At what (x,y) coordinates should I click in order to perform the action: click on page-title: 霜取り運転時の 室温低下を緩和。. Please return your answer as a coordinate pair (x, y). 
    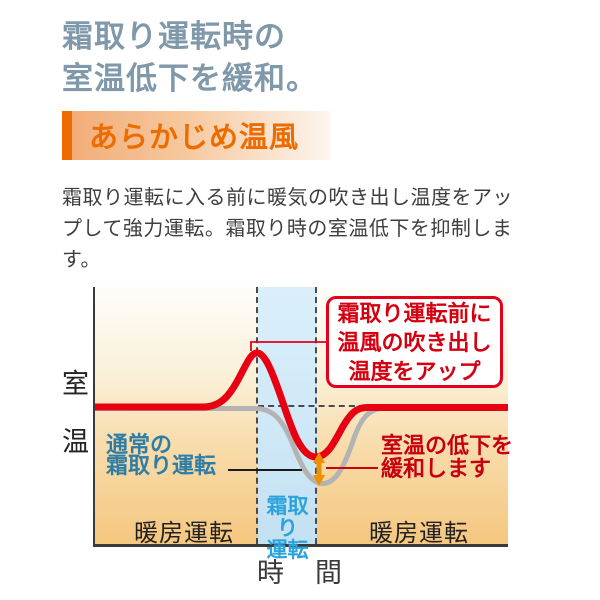
    Looking at the image, I should click on (190, 58).